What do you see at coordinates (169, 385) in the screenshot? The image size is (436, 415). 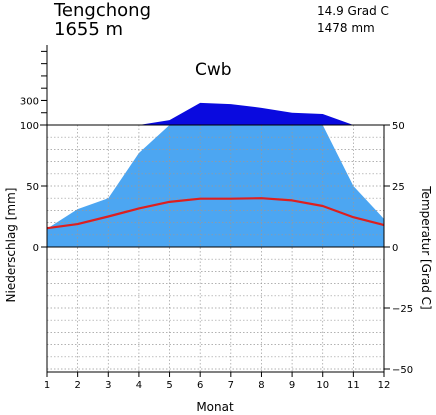 I see `x-tick-label: 5` at bounding box center [169, 385].